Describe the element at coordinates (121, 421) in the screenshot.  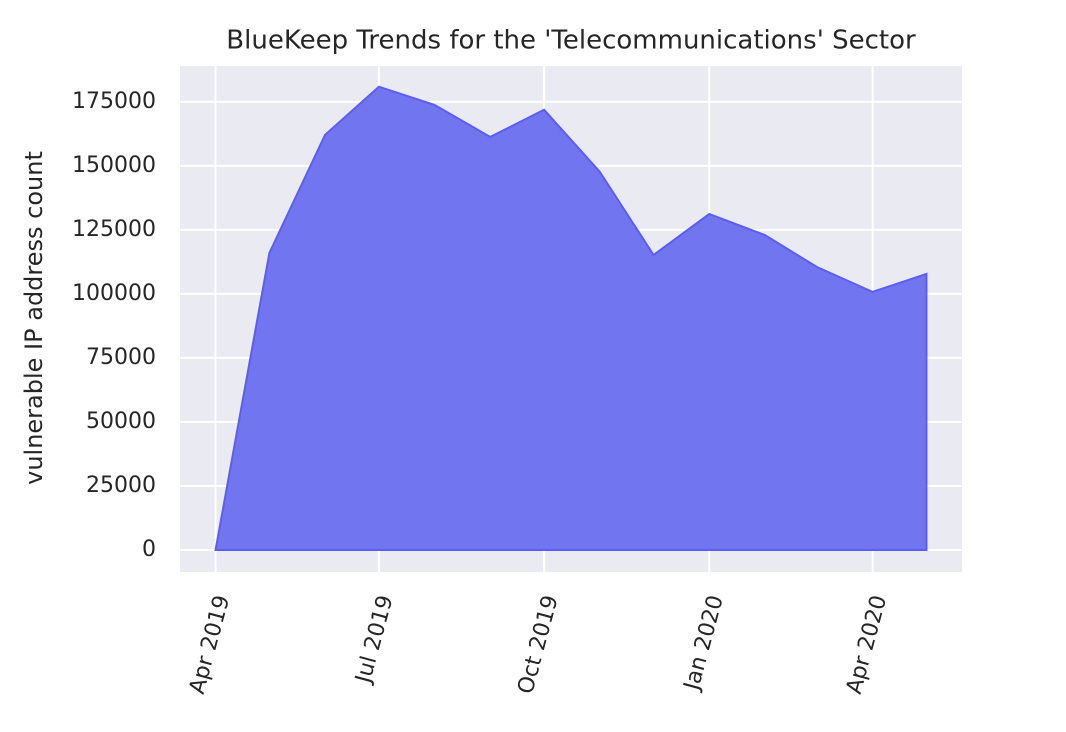
I see `y-tick-label: 50000` at that location.